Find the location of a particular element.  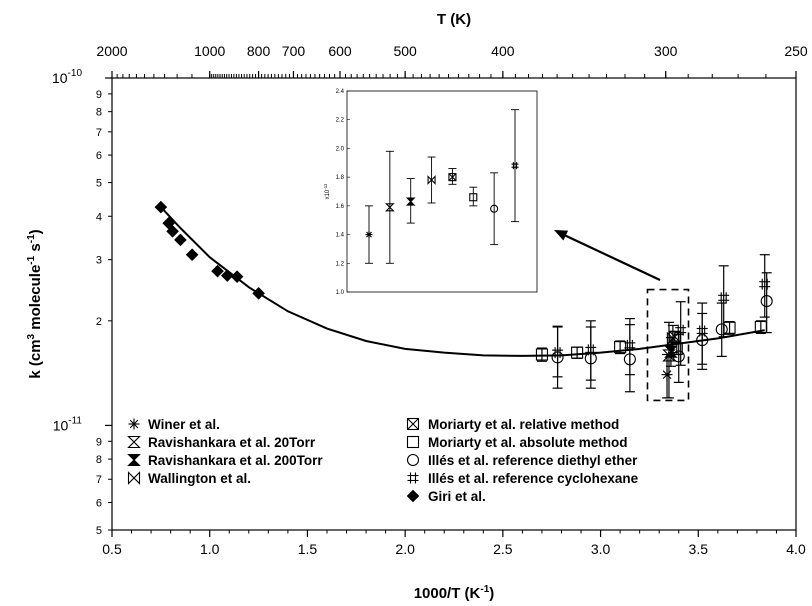

x-tick-label: 1.5 is located at coordinates (308, 549).